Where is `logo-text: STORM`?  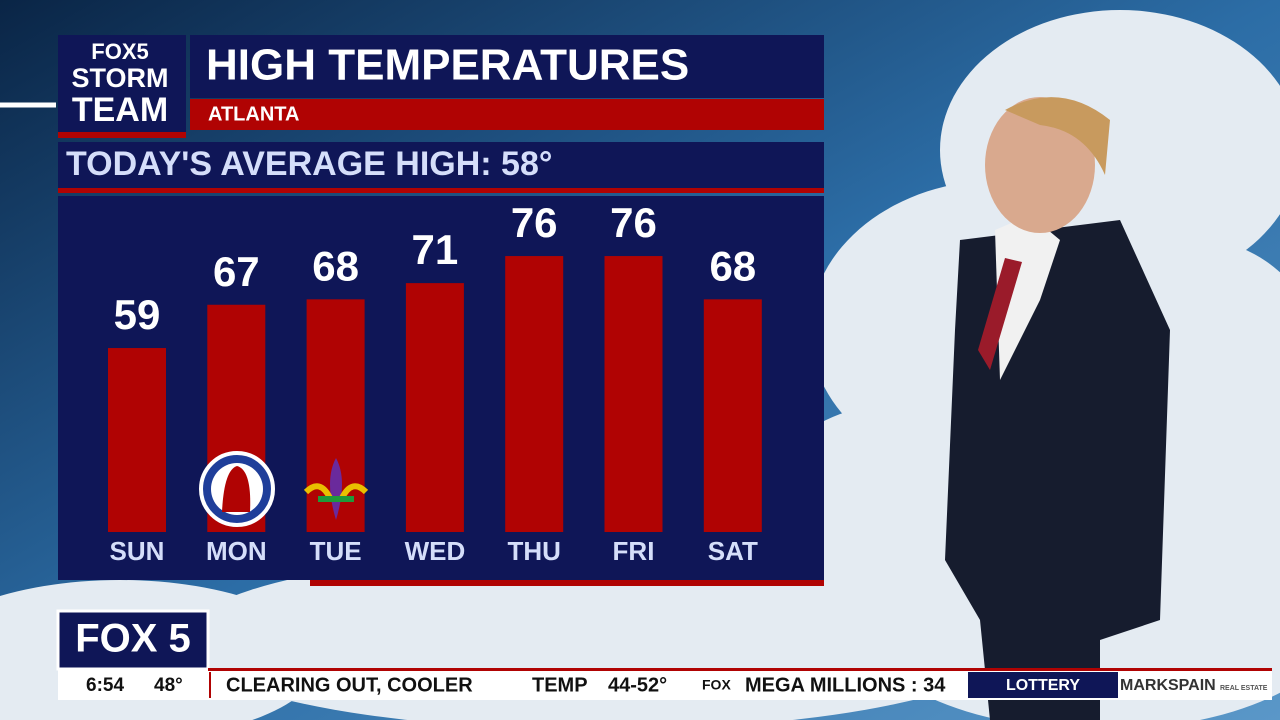
logo-text: STORM is located at coordinates (119, 78).